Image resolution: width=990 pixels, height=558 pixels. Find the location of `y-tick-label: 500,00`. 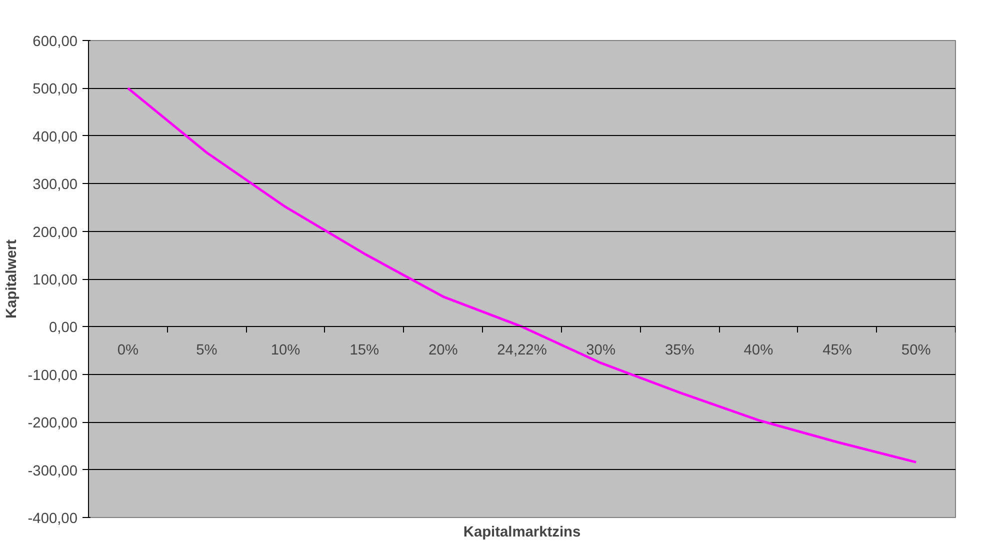

y-tick-label: 500,00 is located at coordinates (55, 90).